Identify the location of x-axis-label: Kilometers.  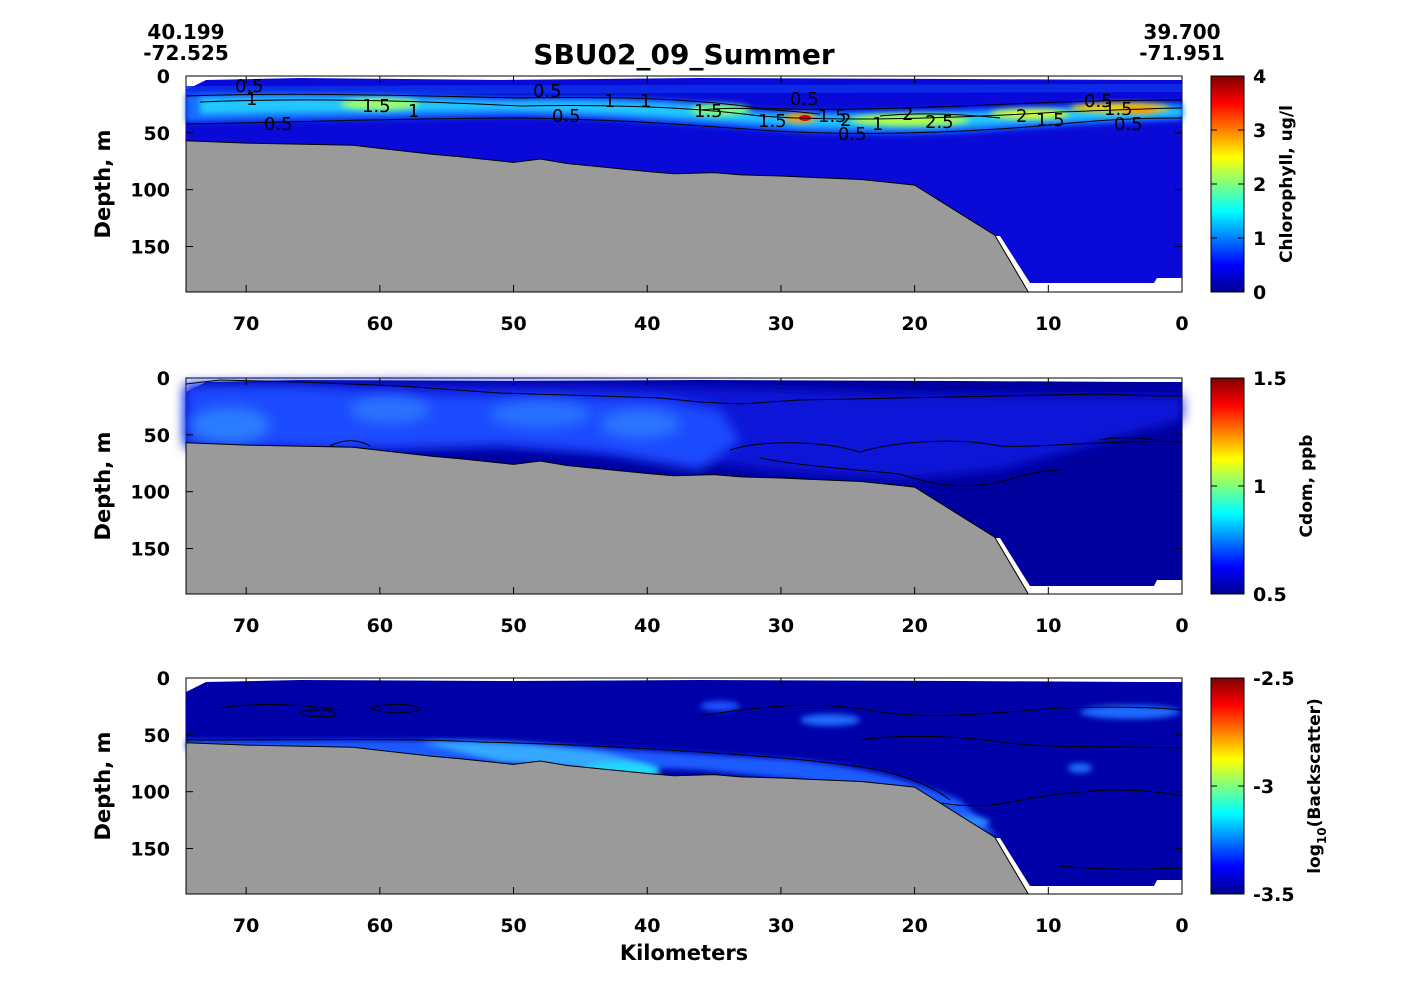
(684, 953).